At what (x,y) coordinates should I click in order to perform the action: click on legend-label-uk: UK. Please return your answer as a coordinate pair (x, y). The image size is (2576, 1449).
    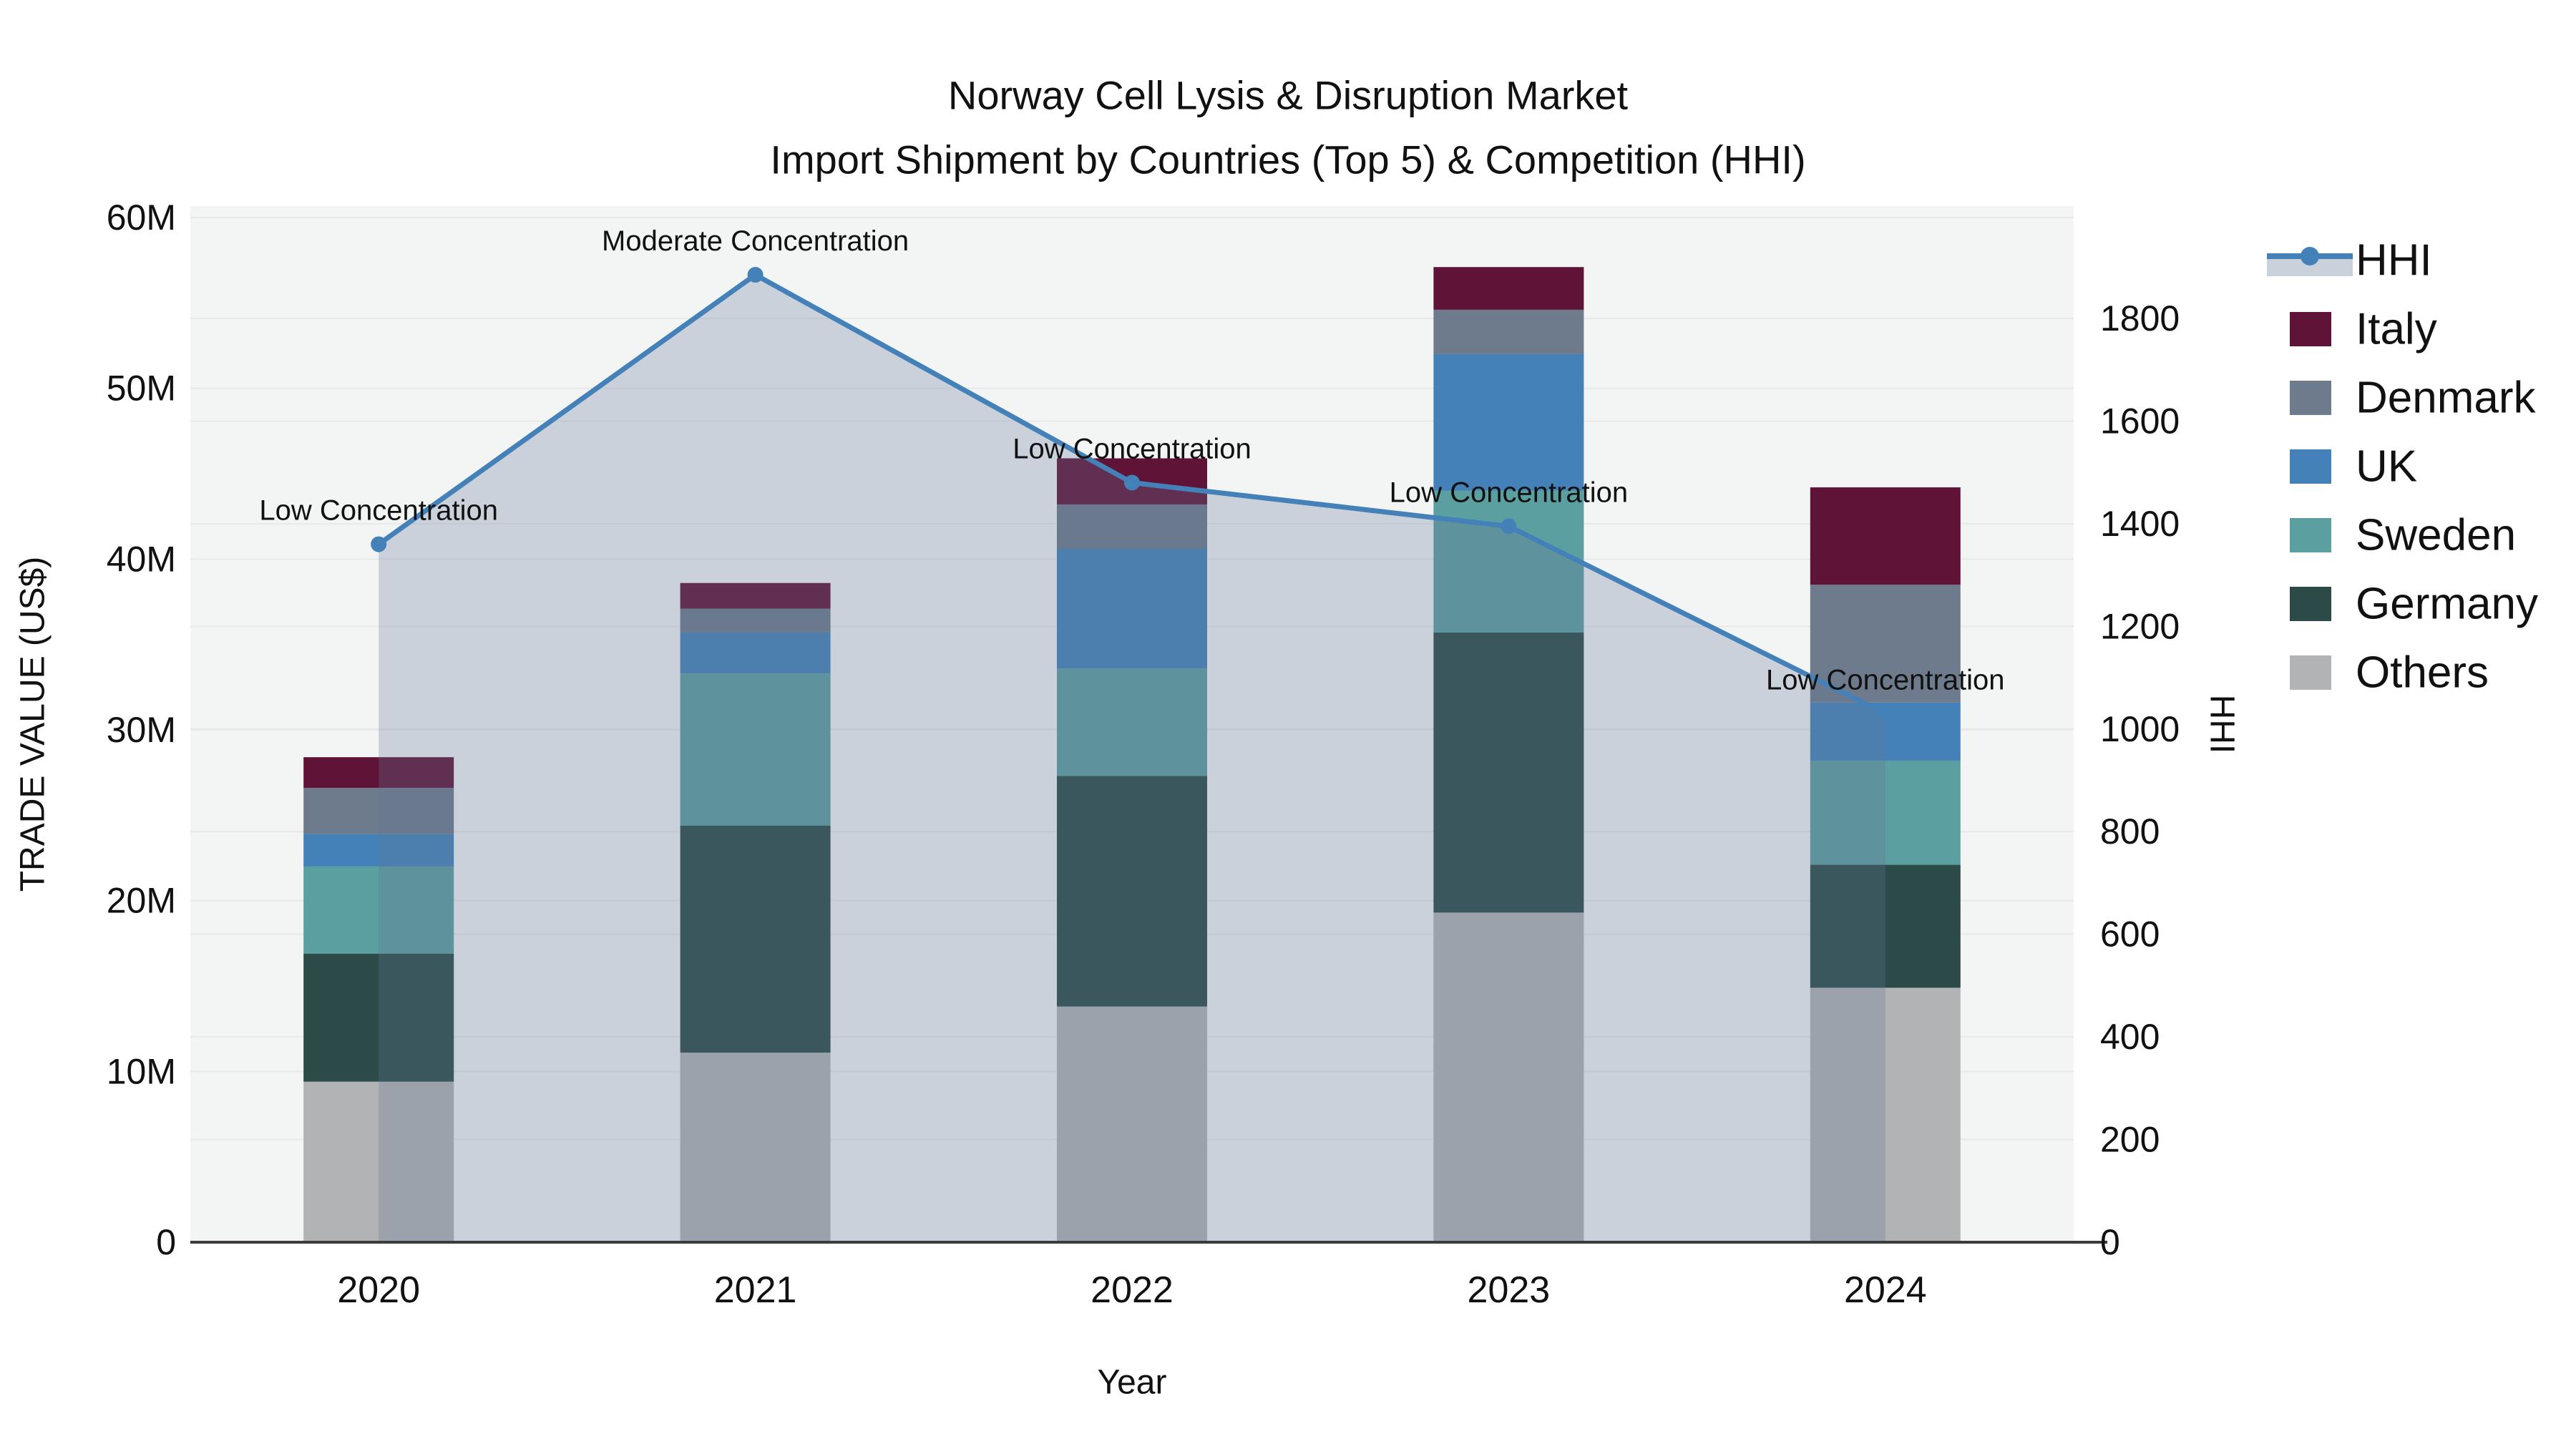
    Looking at the image, I should click on (2386, 467).